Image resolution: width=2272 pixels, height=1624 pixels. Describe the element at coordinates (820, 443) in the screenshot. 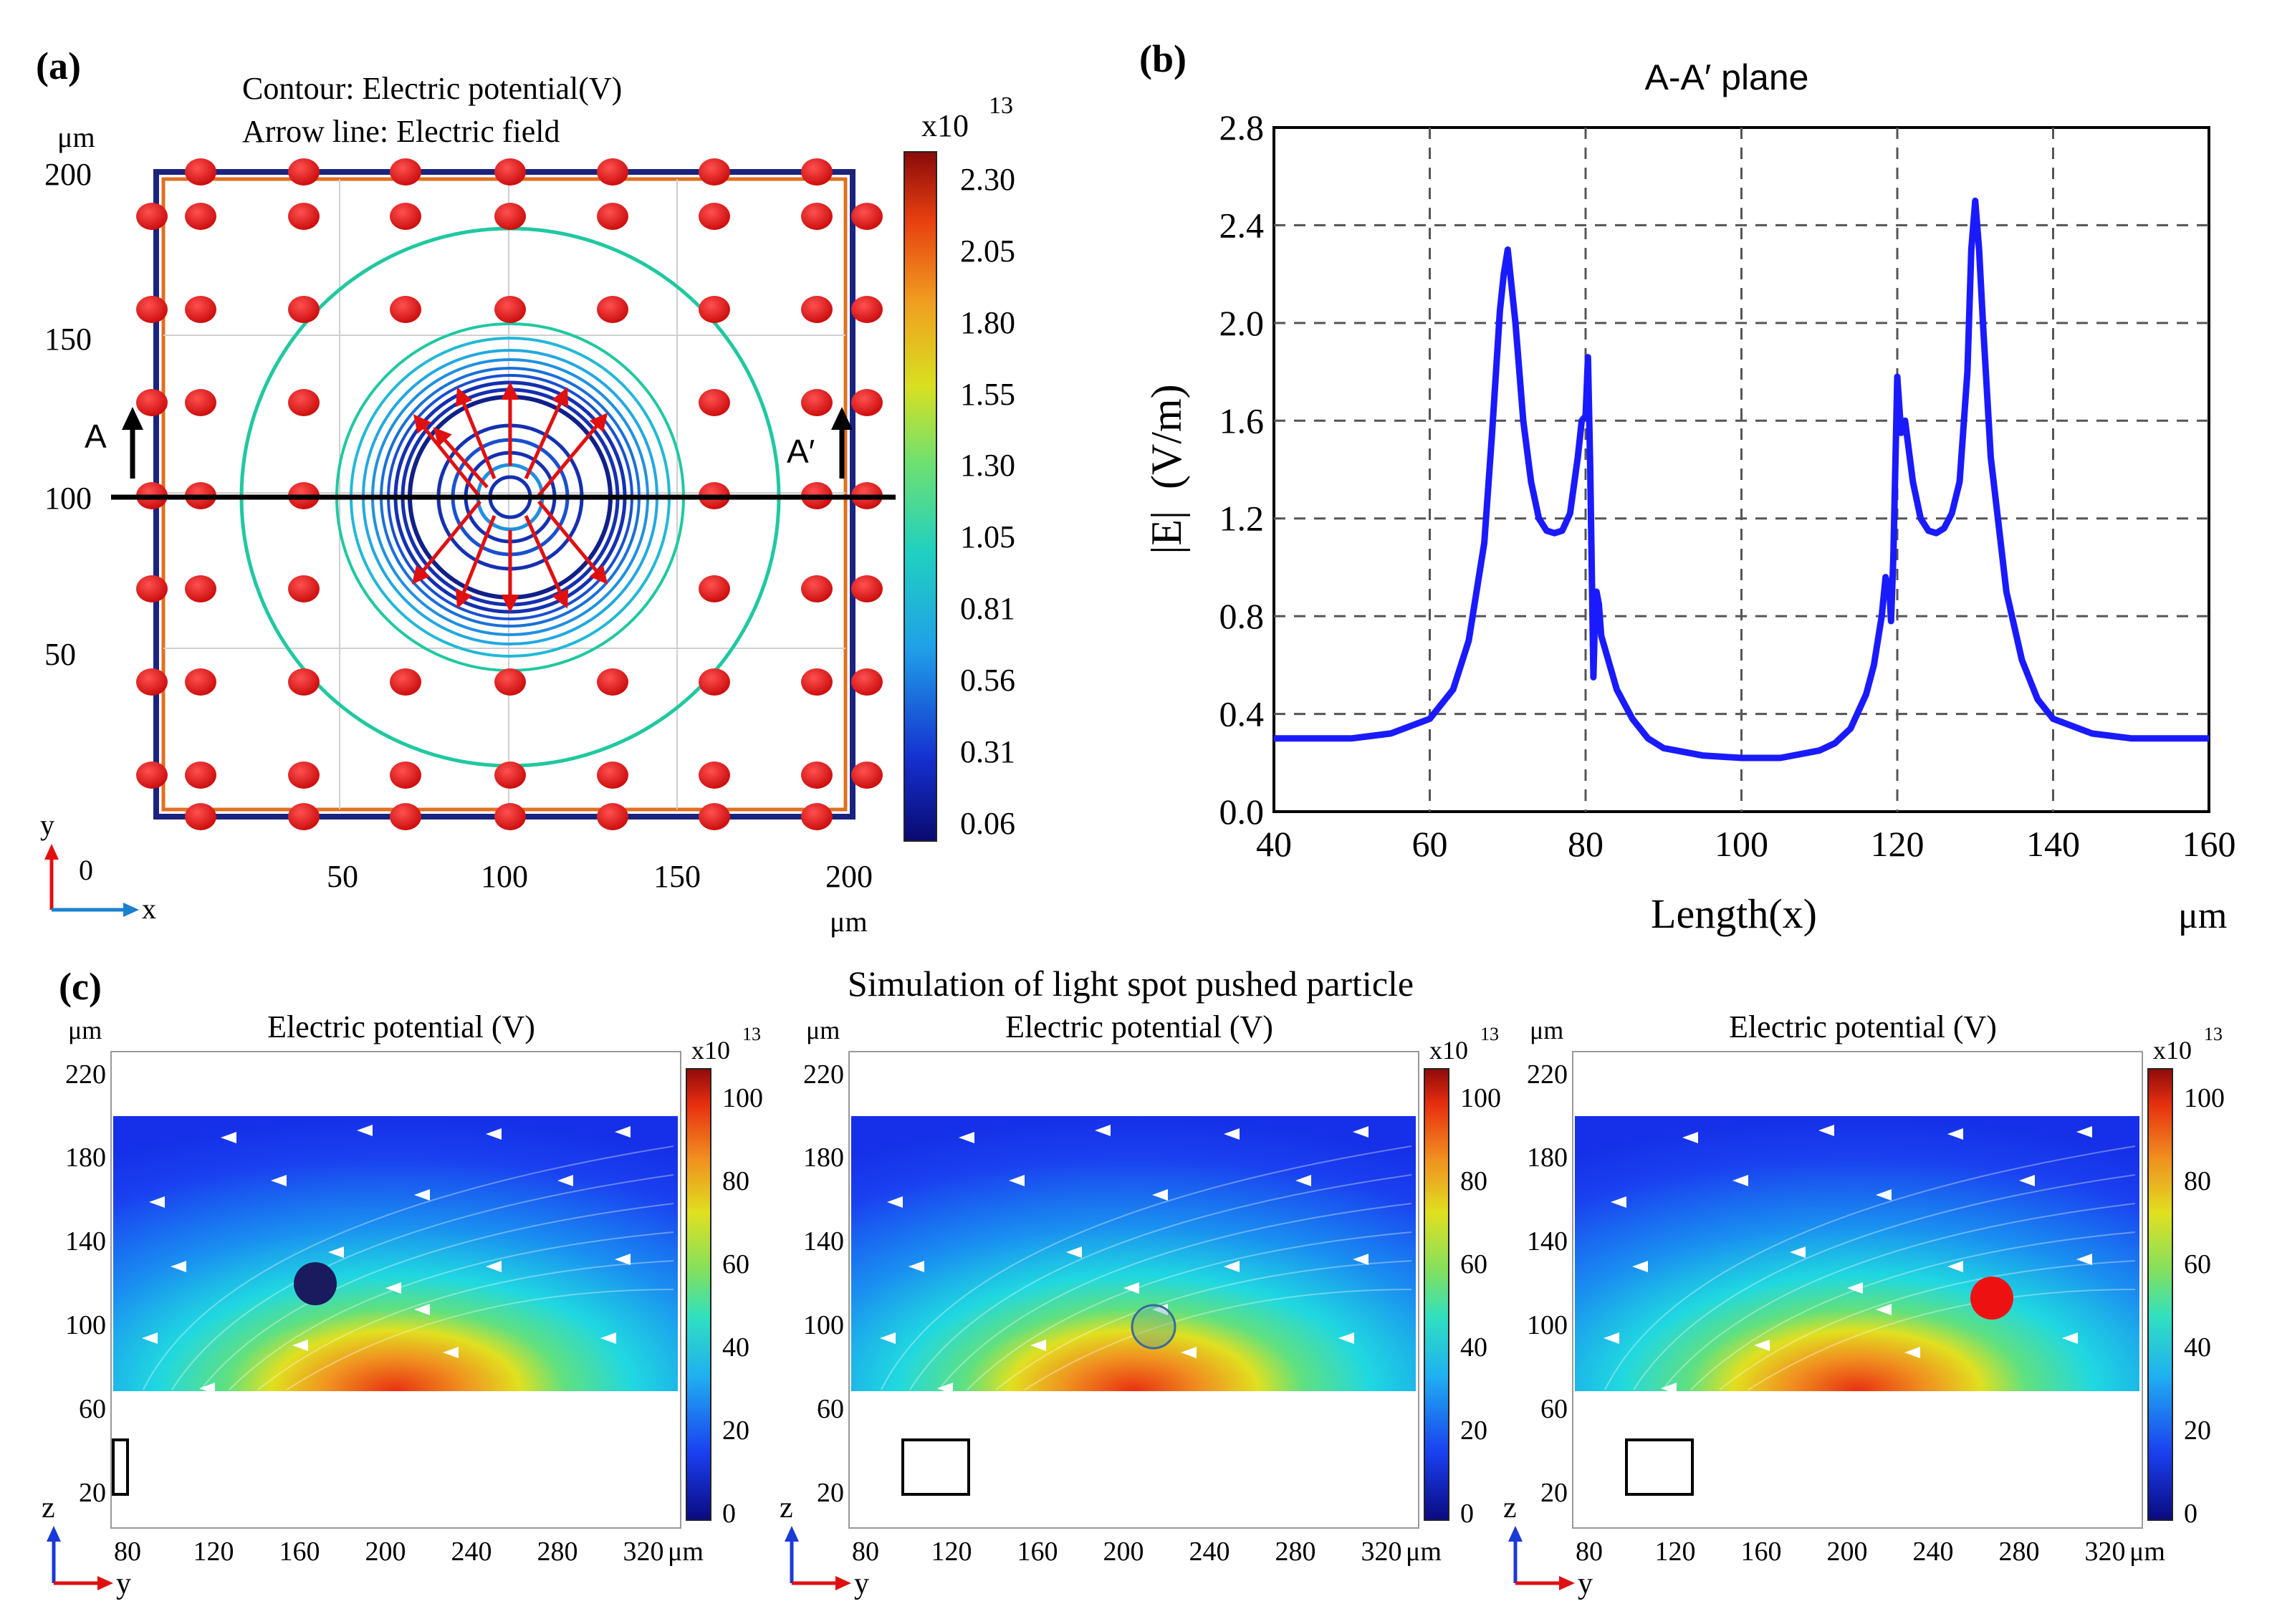

I see `marker-a-prime: A′` at that location.